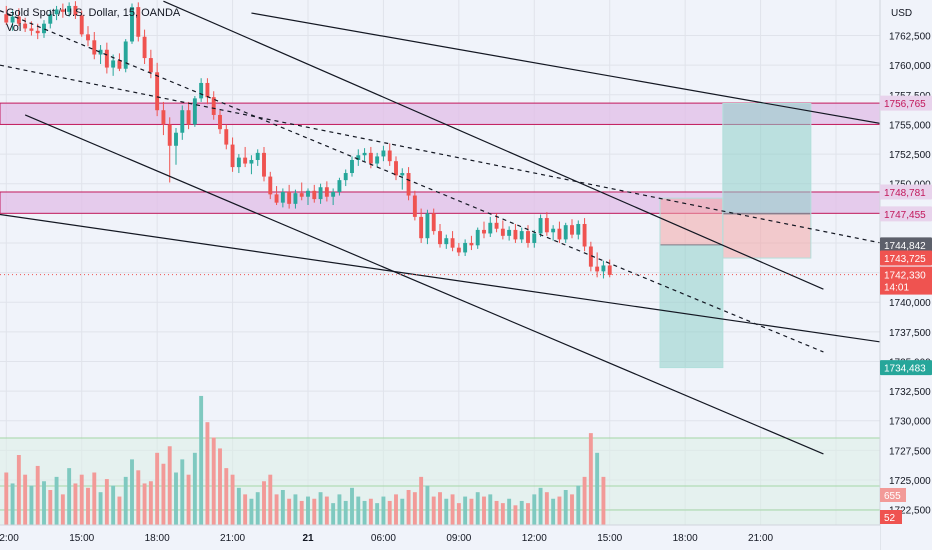  I want to click on volume-last-label: 52, so click(891, 517).